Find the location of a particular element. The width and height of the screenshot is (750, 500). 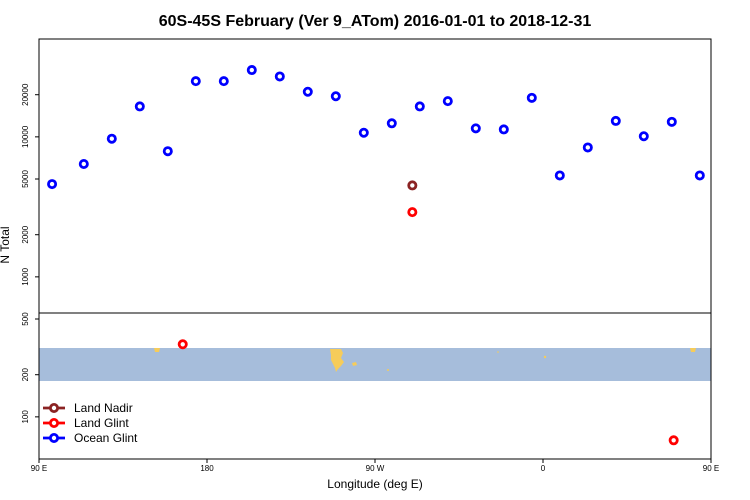

x-tick-label: 180 is located at coordinates (207, 468).